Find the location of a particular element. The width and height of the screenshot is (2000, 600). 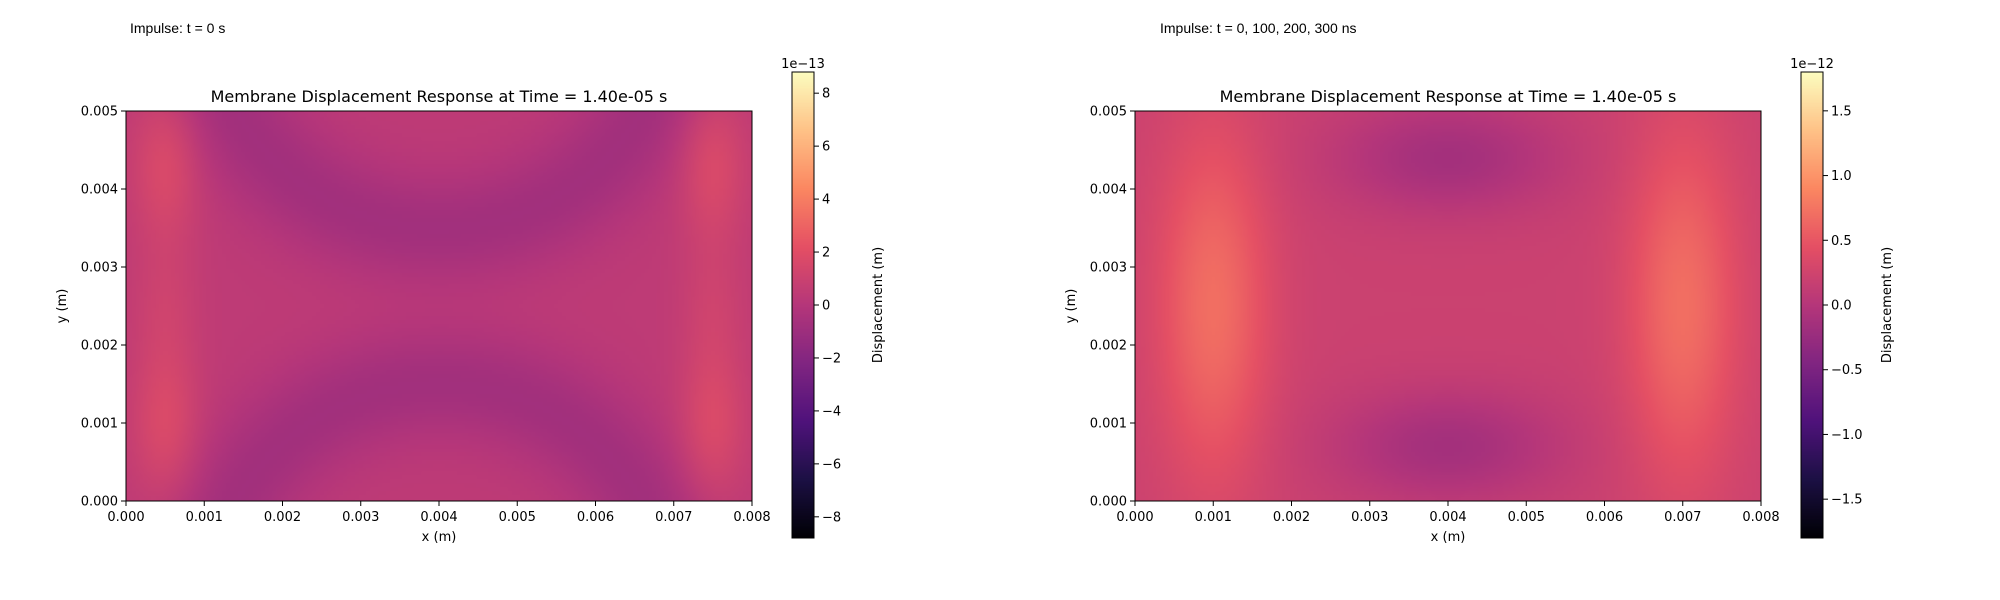

panel-label-right: Impulse: t = 0, 100, 200, 300 ns is located at coordinates (1258, 28).